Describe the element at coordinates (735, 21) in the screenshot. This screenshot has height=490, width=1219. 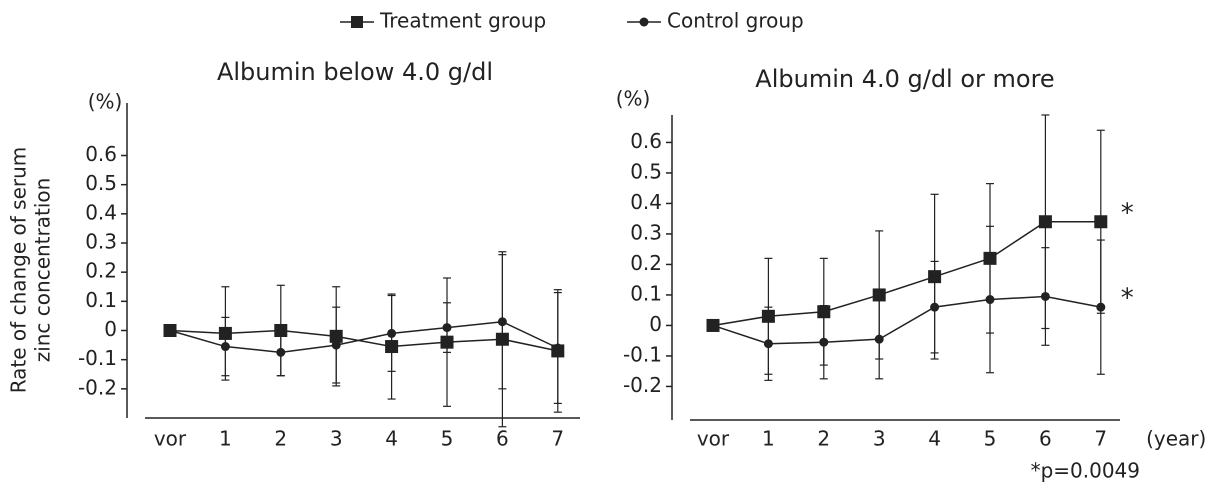
I see `legend-label: Control group` at that location.